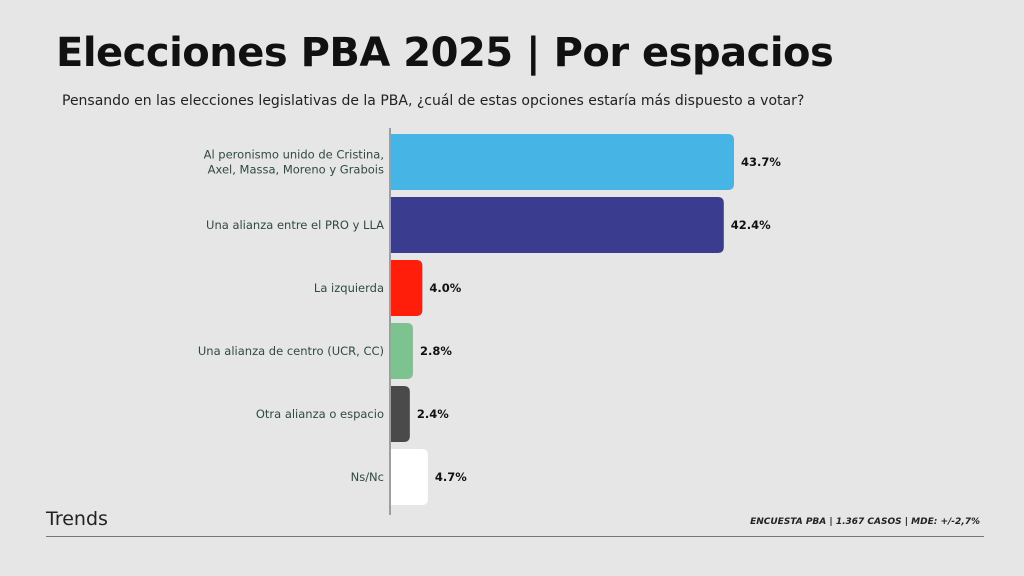 The image size is (1024, 576). What do you see at coordinates (320, 414) in the screenshot?
I see `category-label: Otra alianza o espacio` at bounding box center [320, 414].